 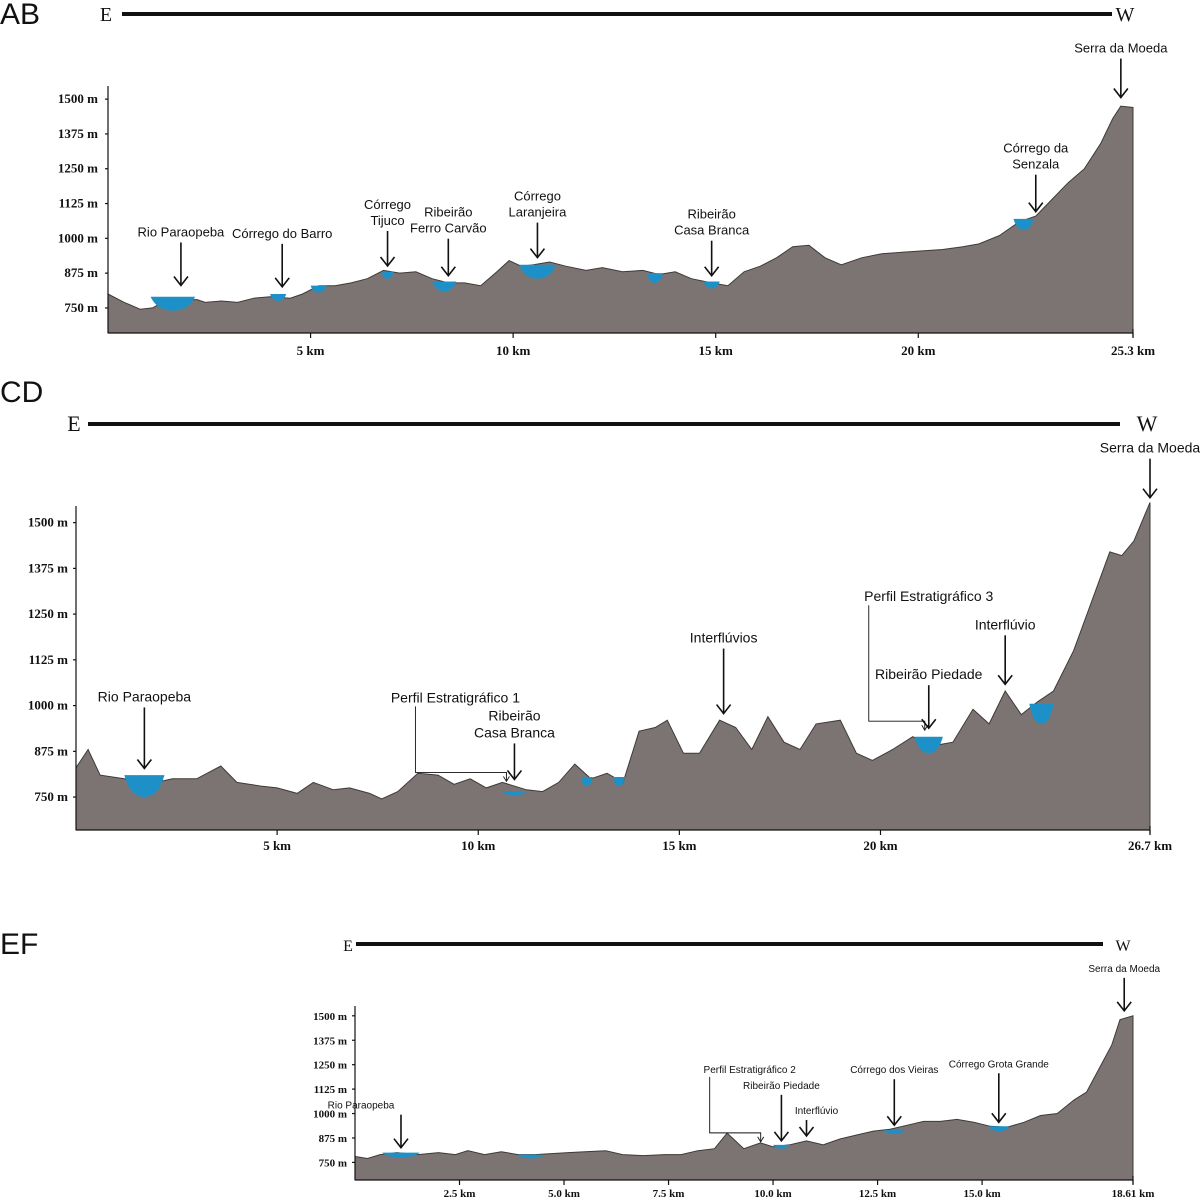 What do you see at coordinates (750, 1070) in the screenshot?
I see `annotation-perfil-estratigr-fico-2: Perfil Estratigráfico 2` at bounding box center [750, 1070].